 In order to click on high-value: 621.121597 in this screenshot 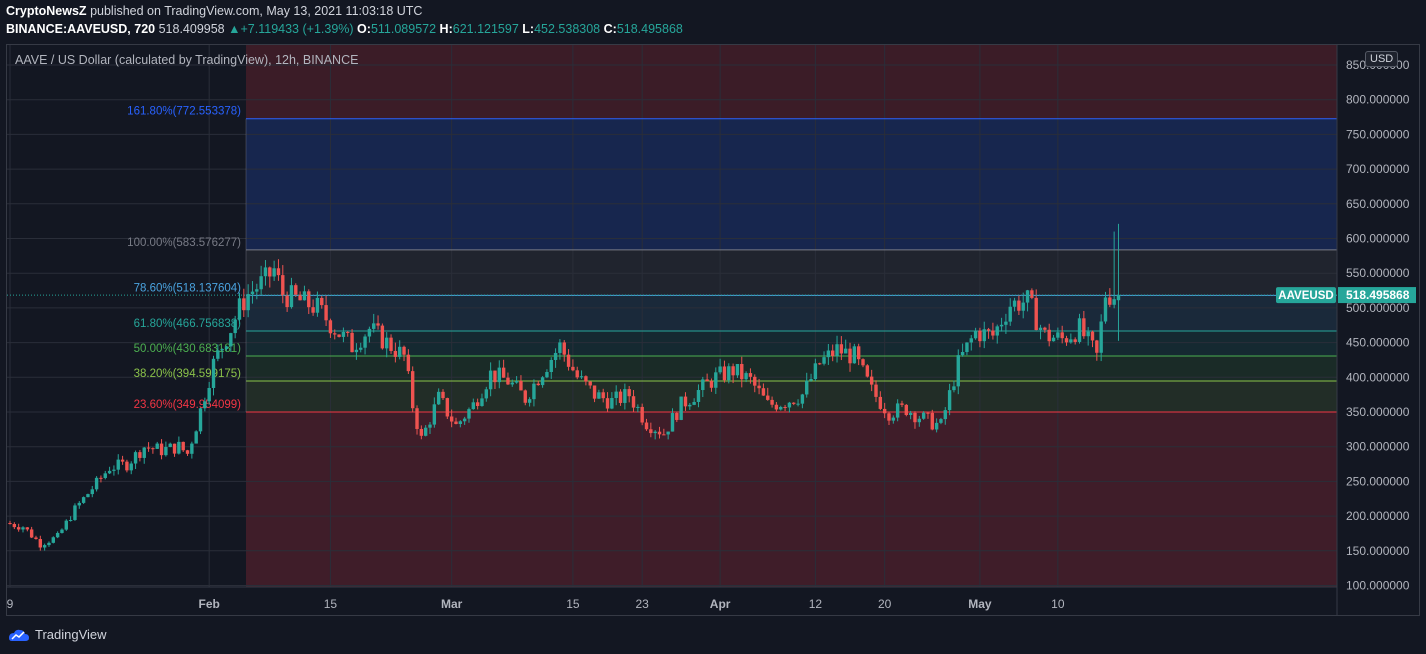, I will do `click(485, 29)`.